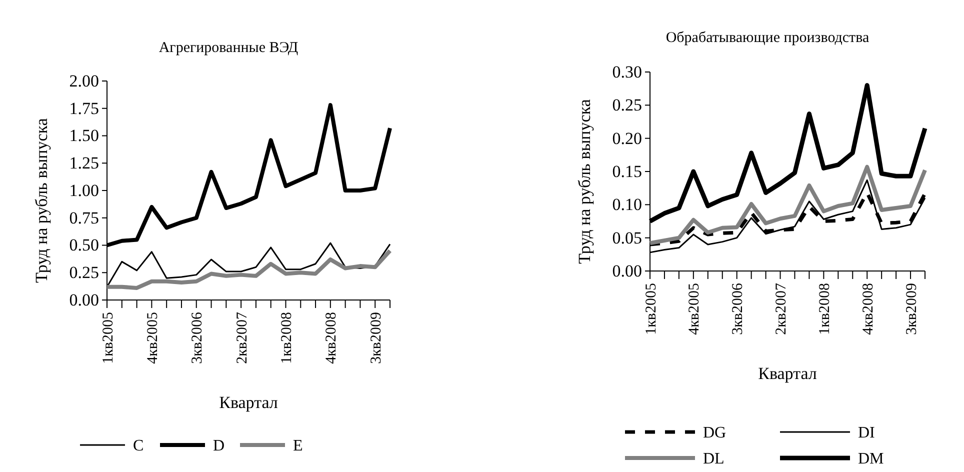  What do you see at coordinates (219, 446) in the screenshot?
I see `legend-label: D` at bounding box center [219, 446].